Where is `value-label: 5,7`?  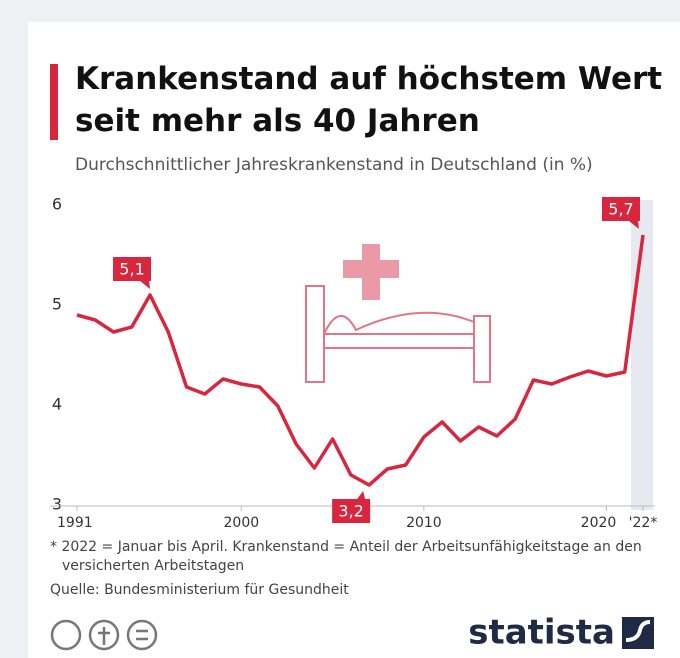 value-label: 5,7 is located at coordinates (621, 213).